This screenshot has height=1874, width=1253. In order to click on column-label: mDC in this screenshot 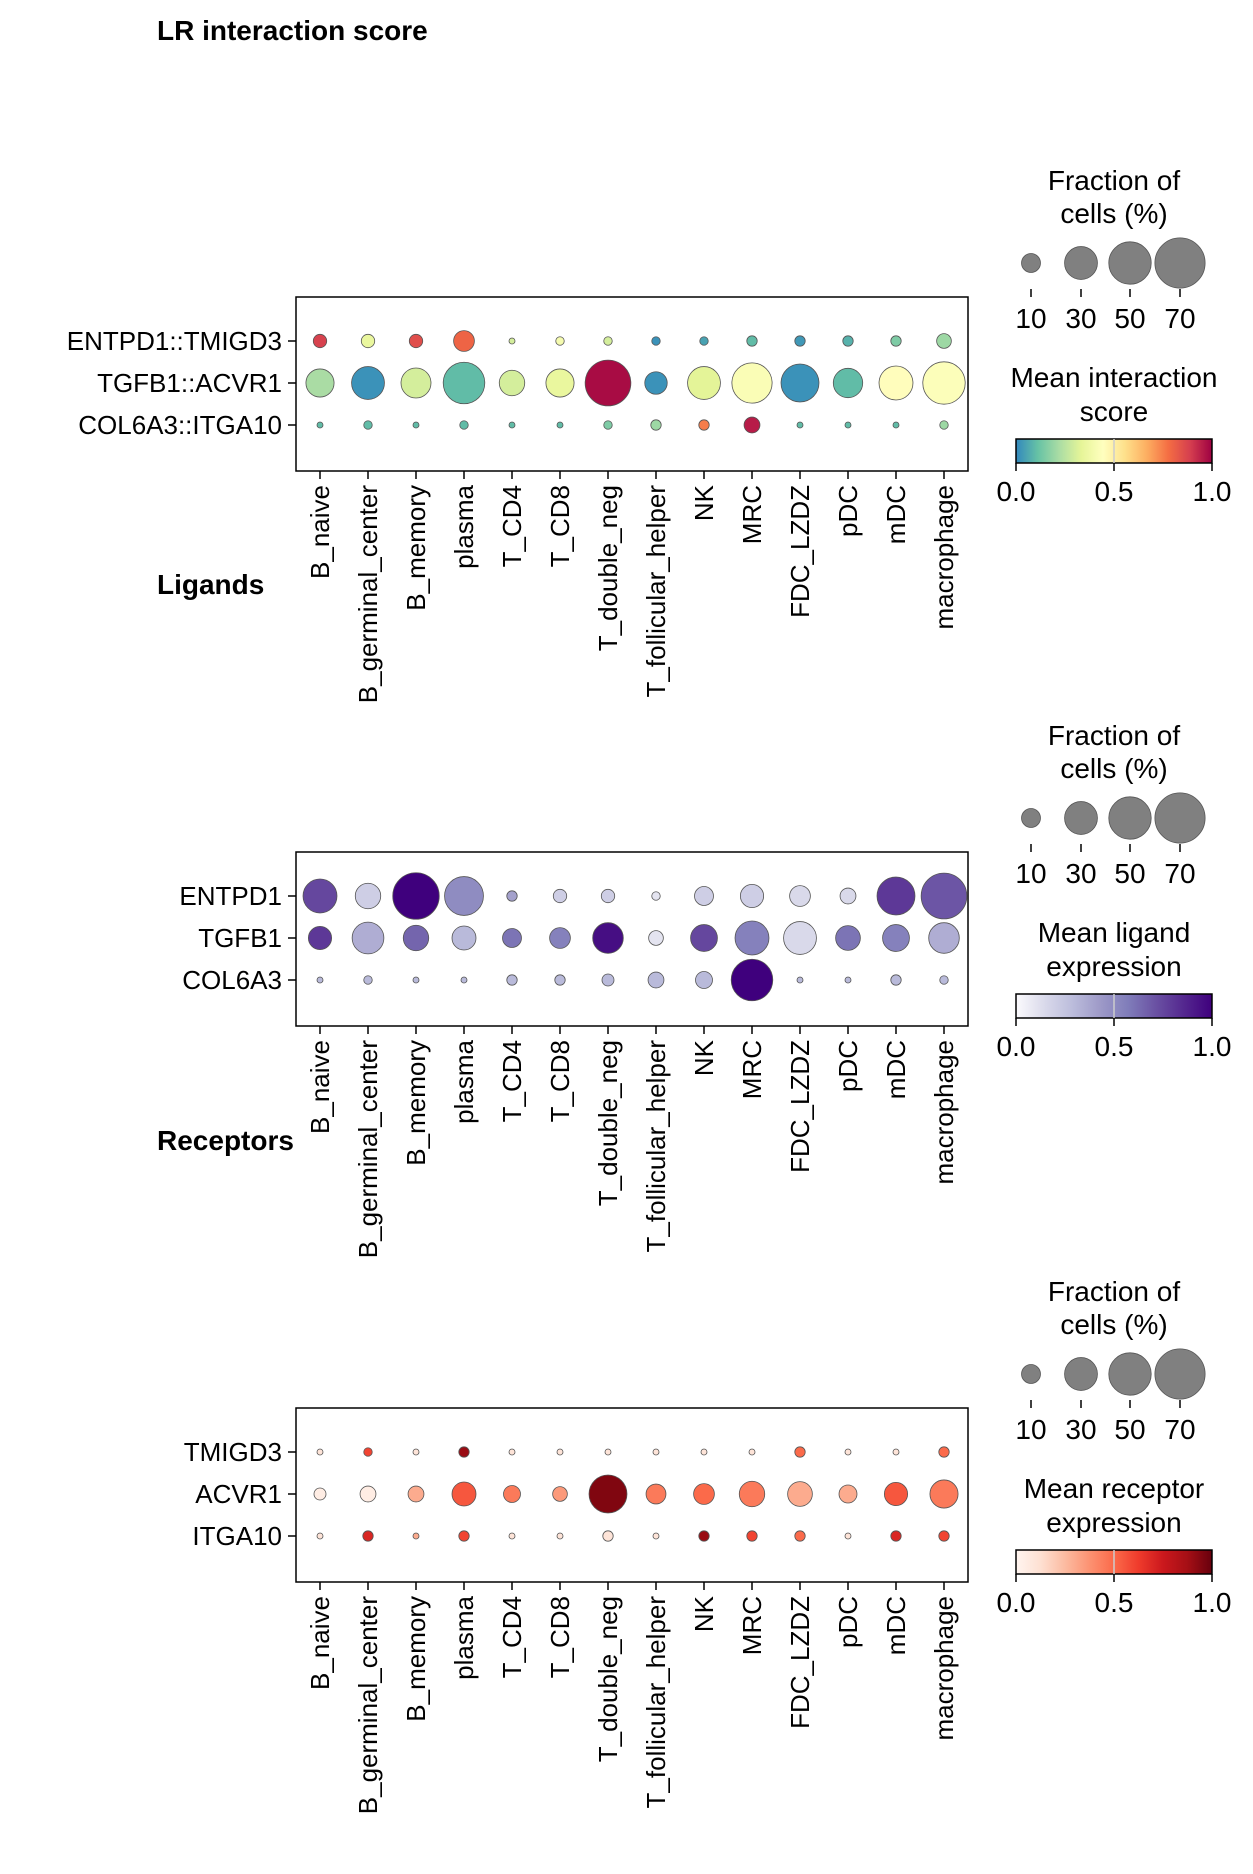, I will do `click(896, 514)`.